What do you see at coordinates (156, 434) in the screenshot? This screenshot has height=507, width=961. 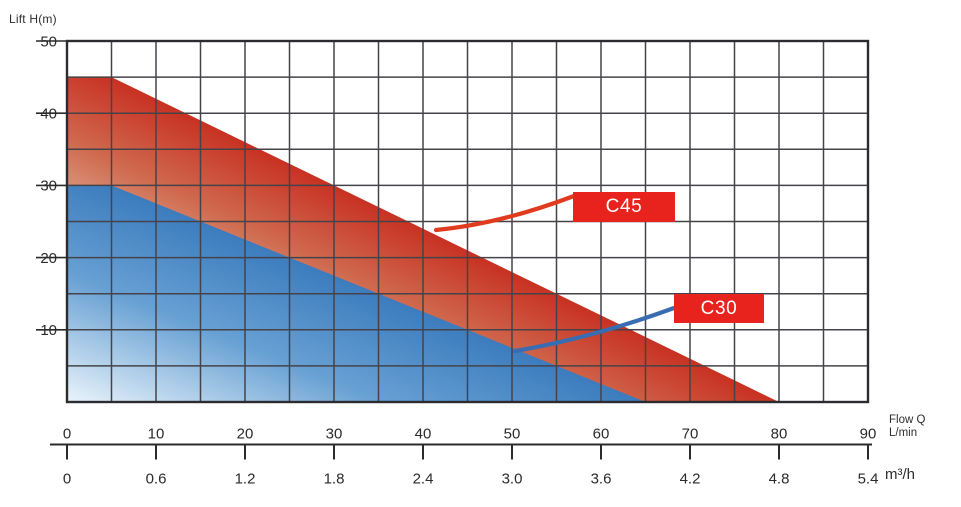 I see `x-tick-label-lmin: 10` at bounding box center [156, 434].